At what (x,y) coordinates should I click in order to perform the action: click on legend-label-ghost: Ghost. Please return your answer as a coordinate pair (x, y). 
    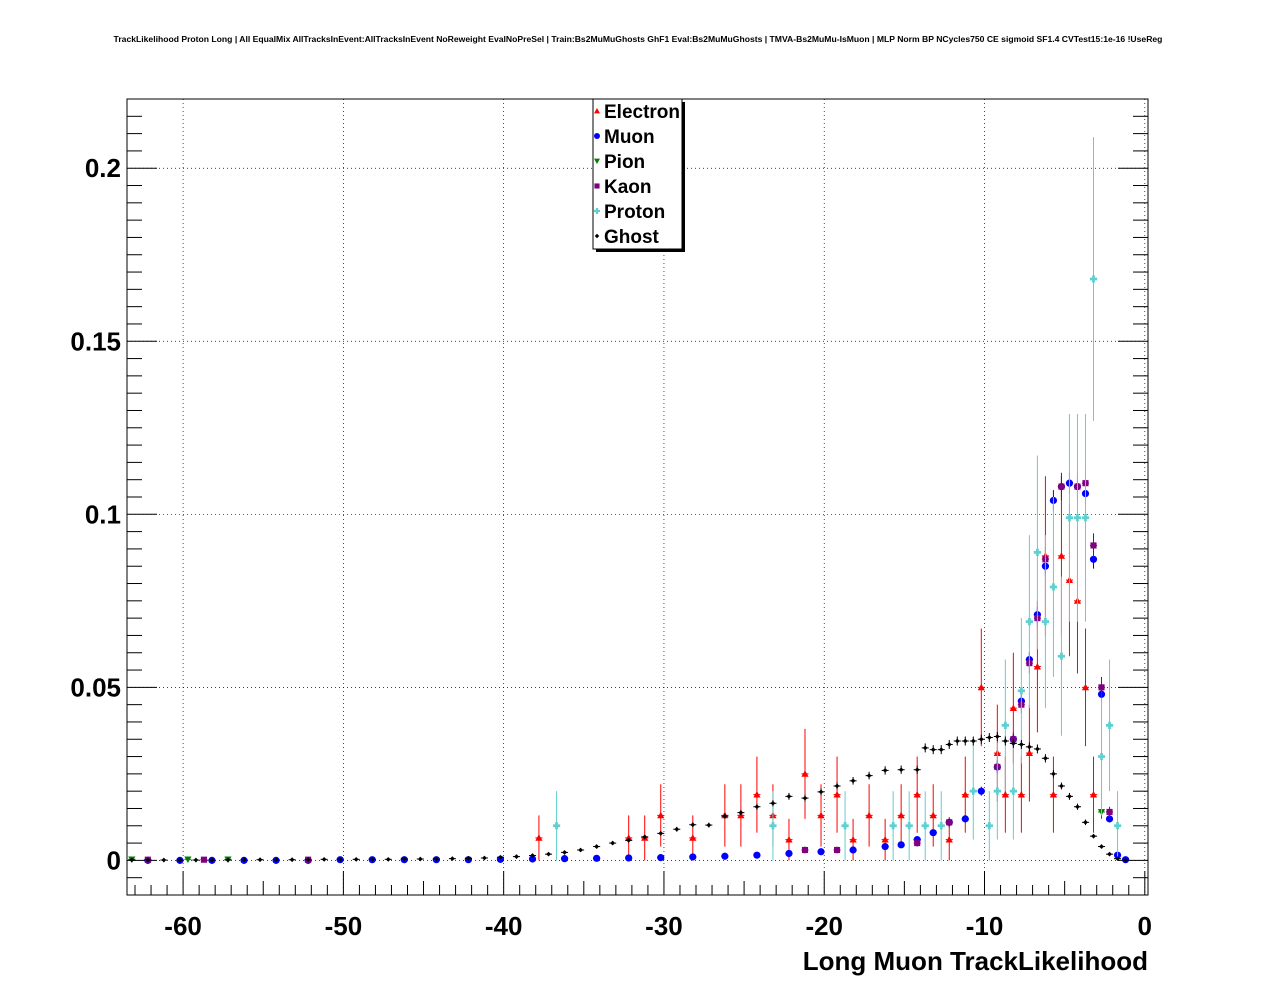
    Looking at the image, I should click on (632, 237).